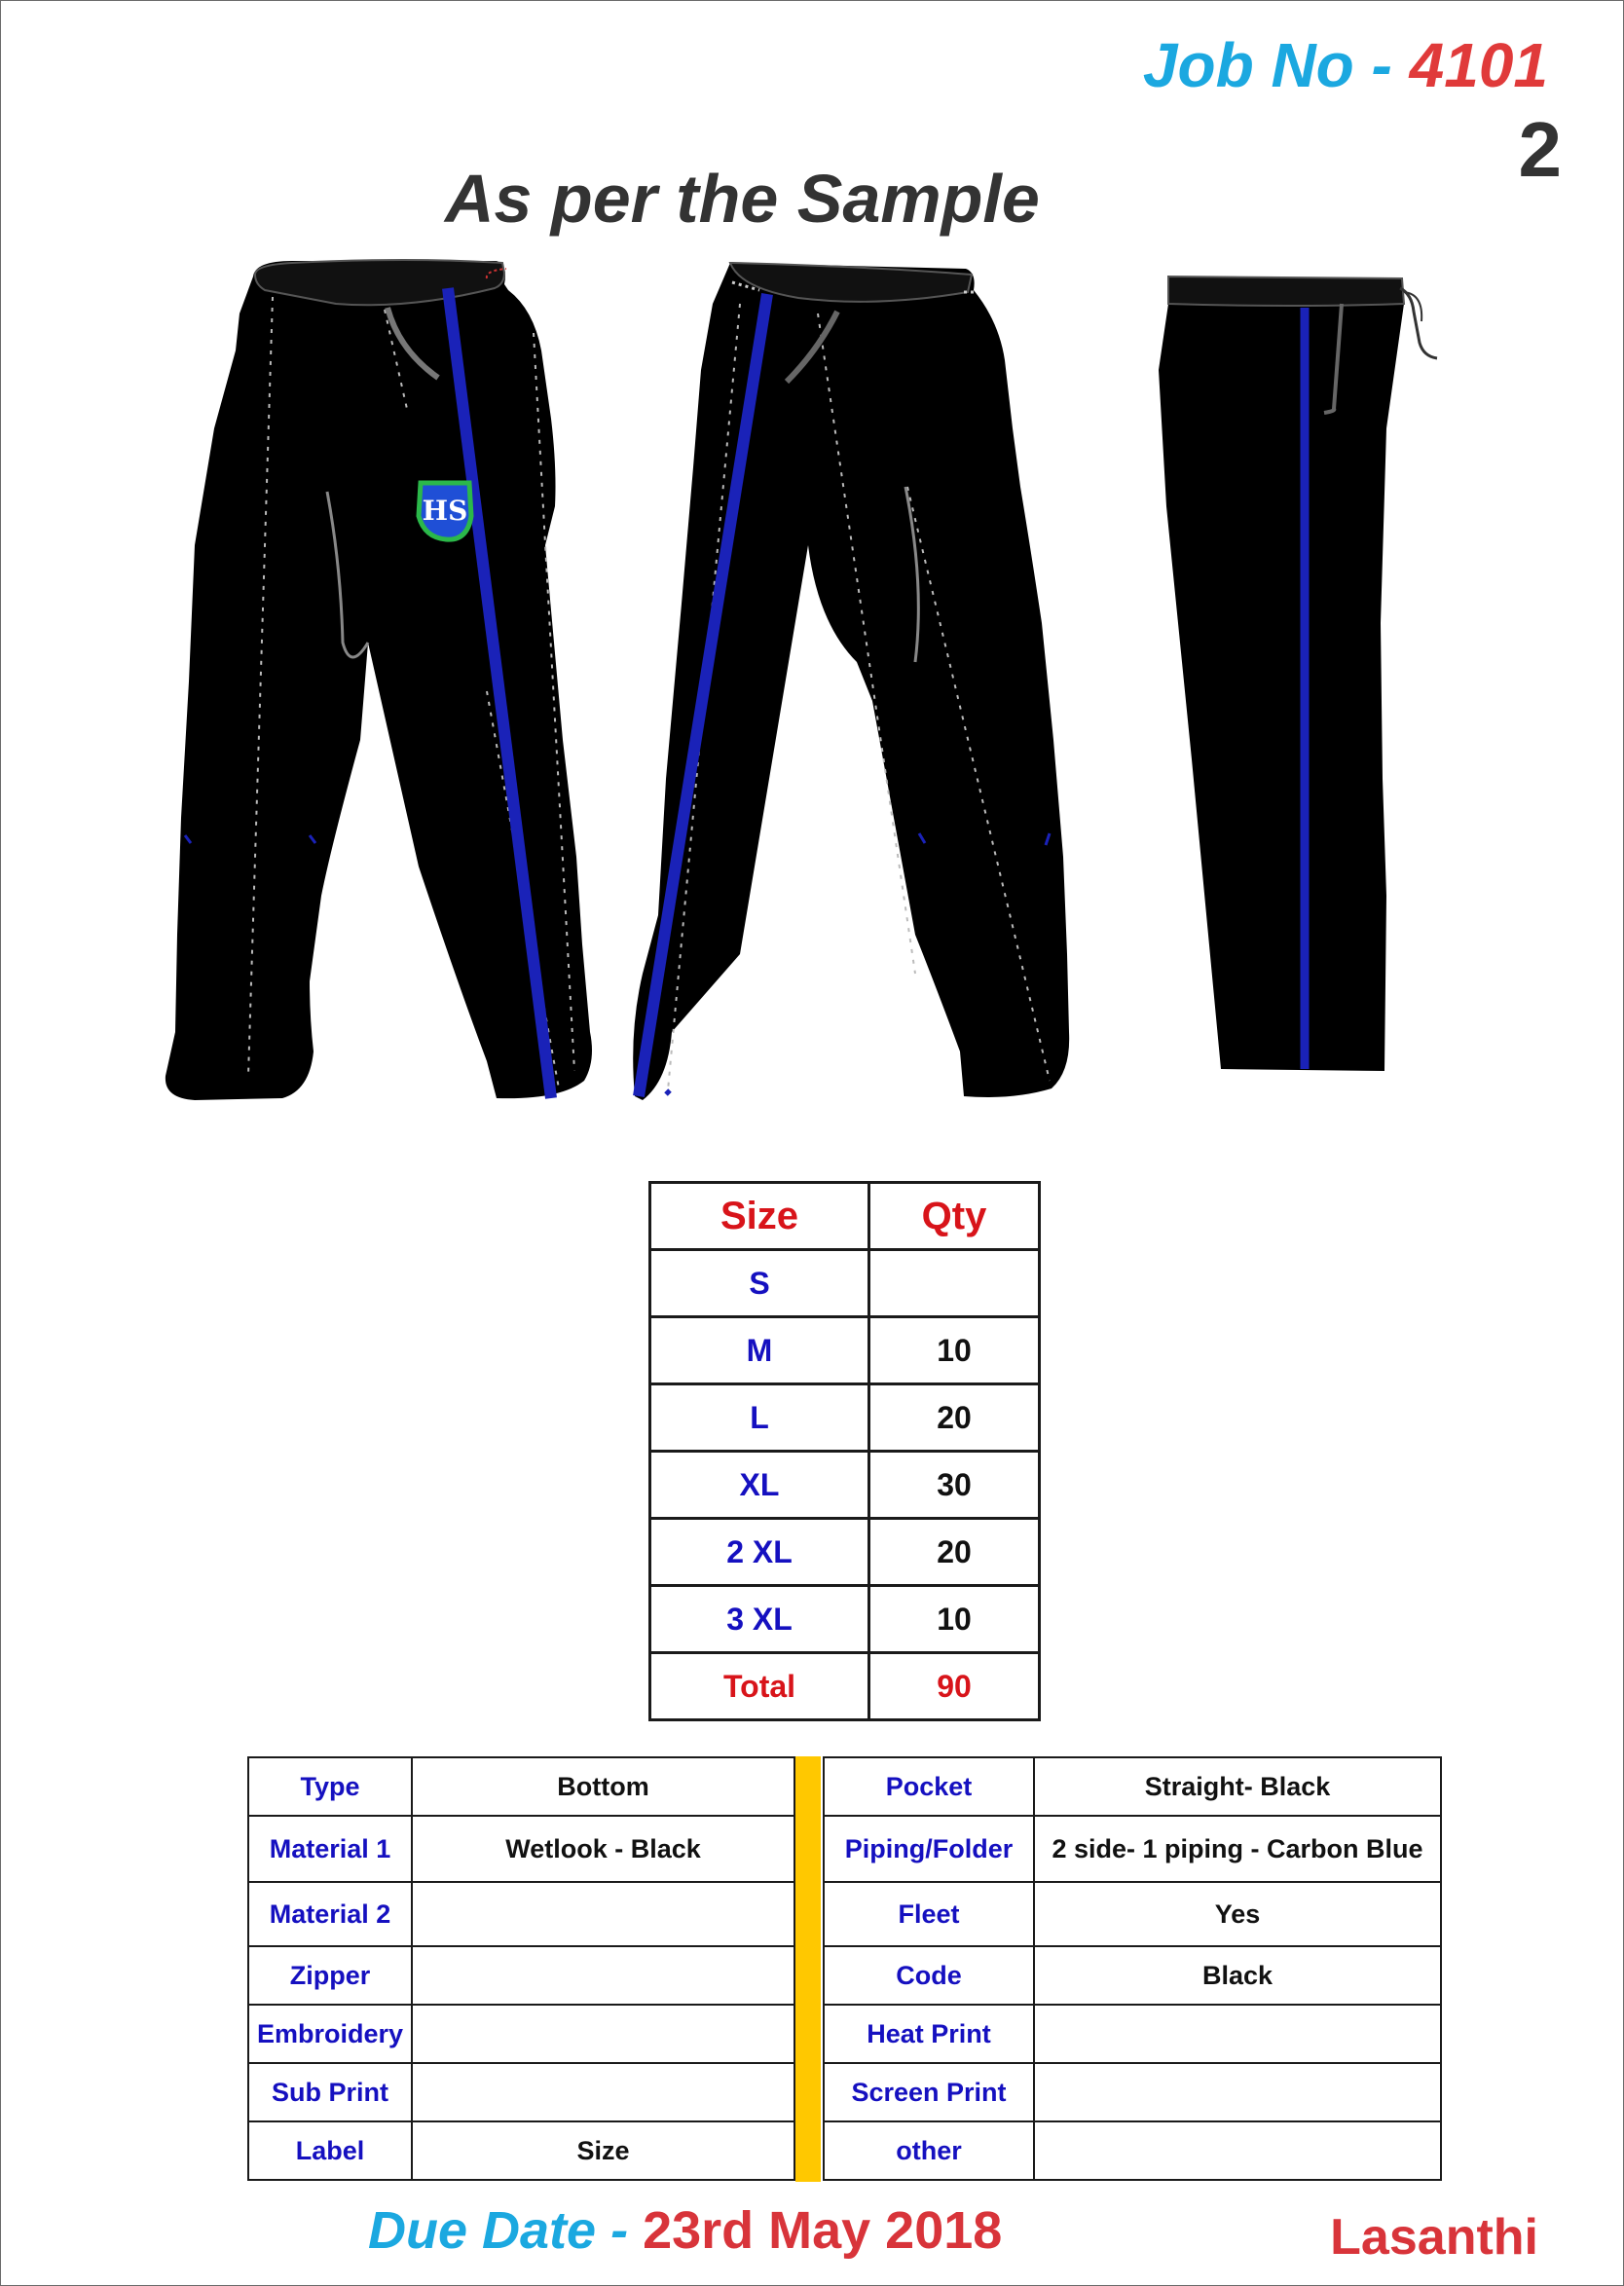 The image size is (1624, 2286). I want to click on size-cell: M, so click(759, 1350).